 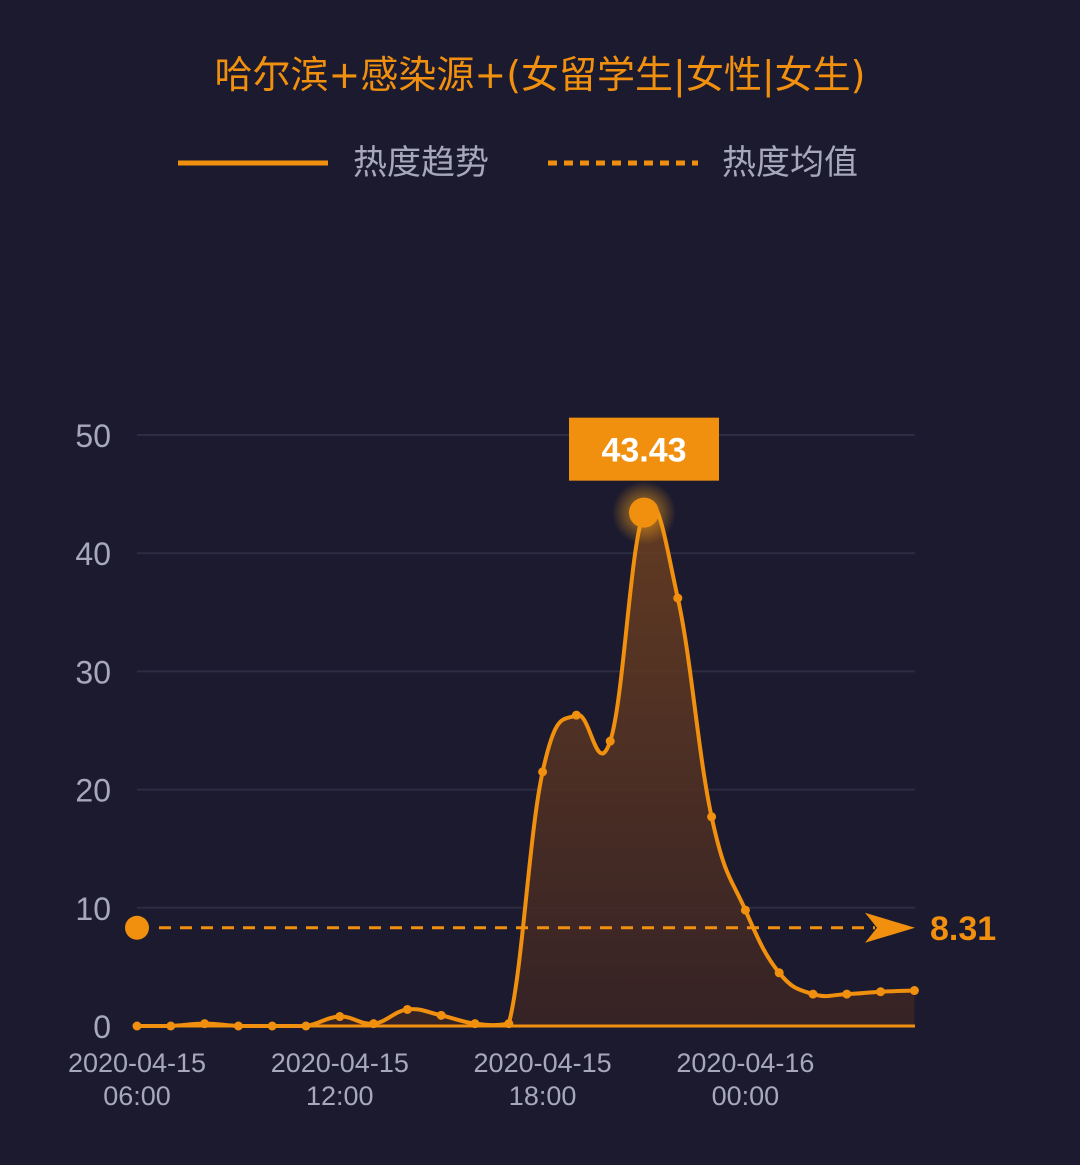 What do you see at coordinates (340, 1063) in the screenshot?
I see `x-tick-label-1-line-0: 2020-04-15` at bounding box center [340, 1063].